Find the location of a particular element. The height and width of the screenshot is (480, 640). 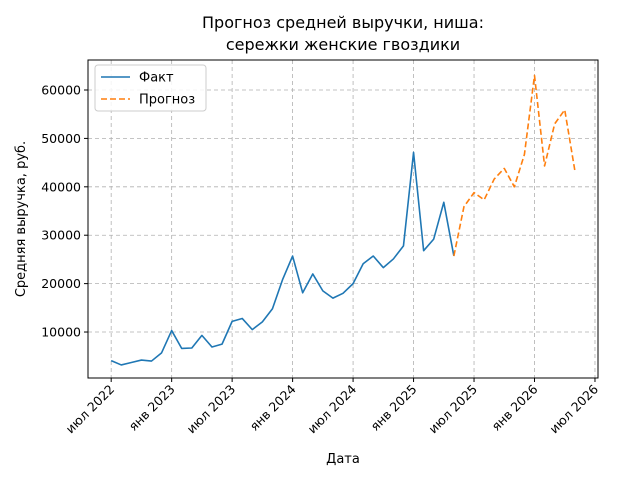

y-axis-label: Средняя выручка, руб. is located at coordinates (21, 219).